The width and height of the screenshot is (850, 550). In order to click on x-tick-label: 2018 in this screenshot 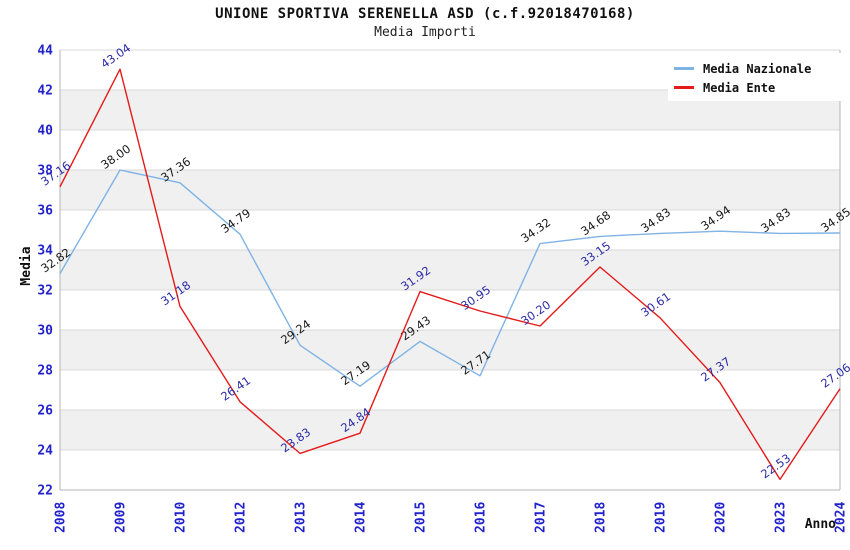, I will do `click(601, 517)`.